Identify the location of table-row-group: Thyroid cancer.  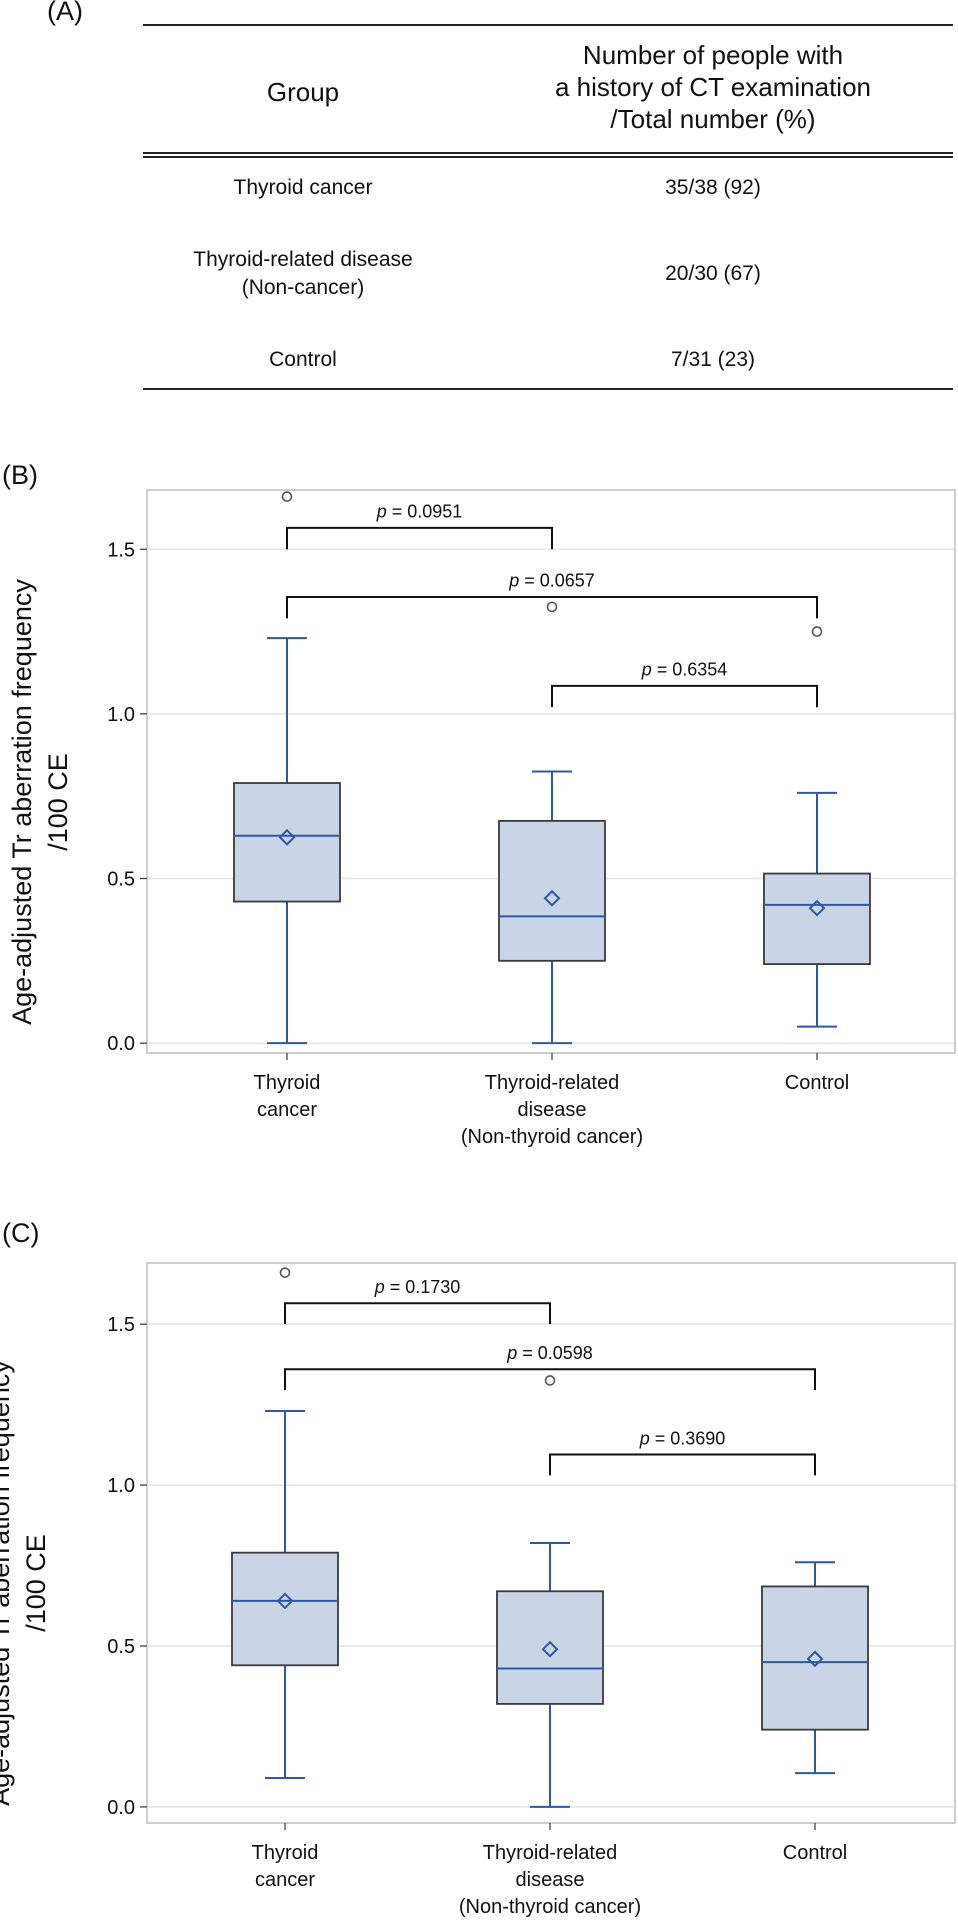
(303, 187).